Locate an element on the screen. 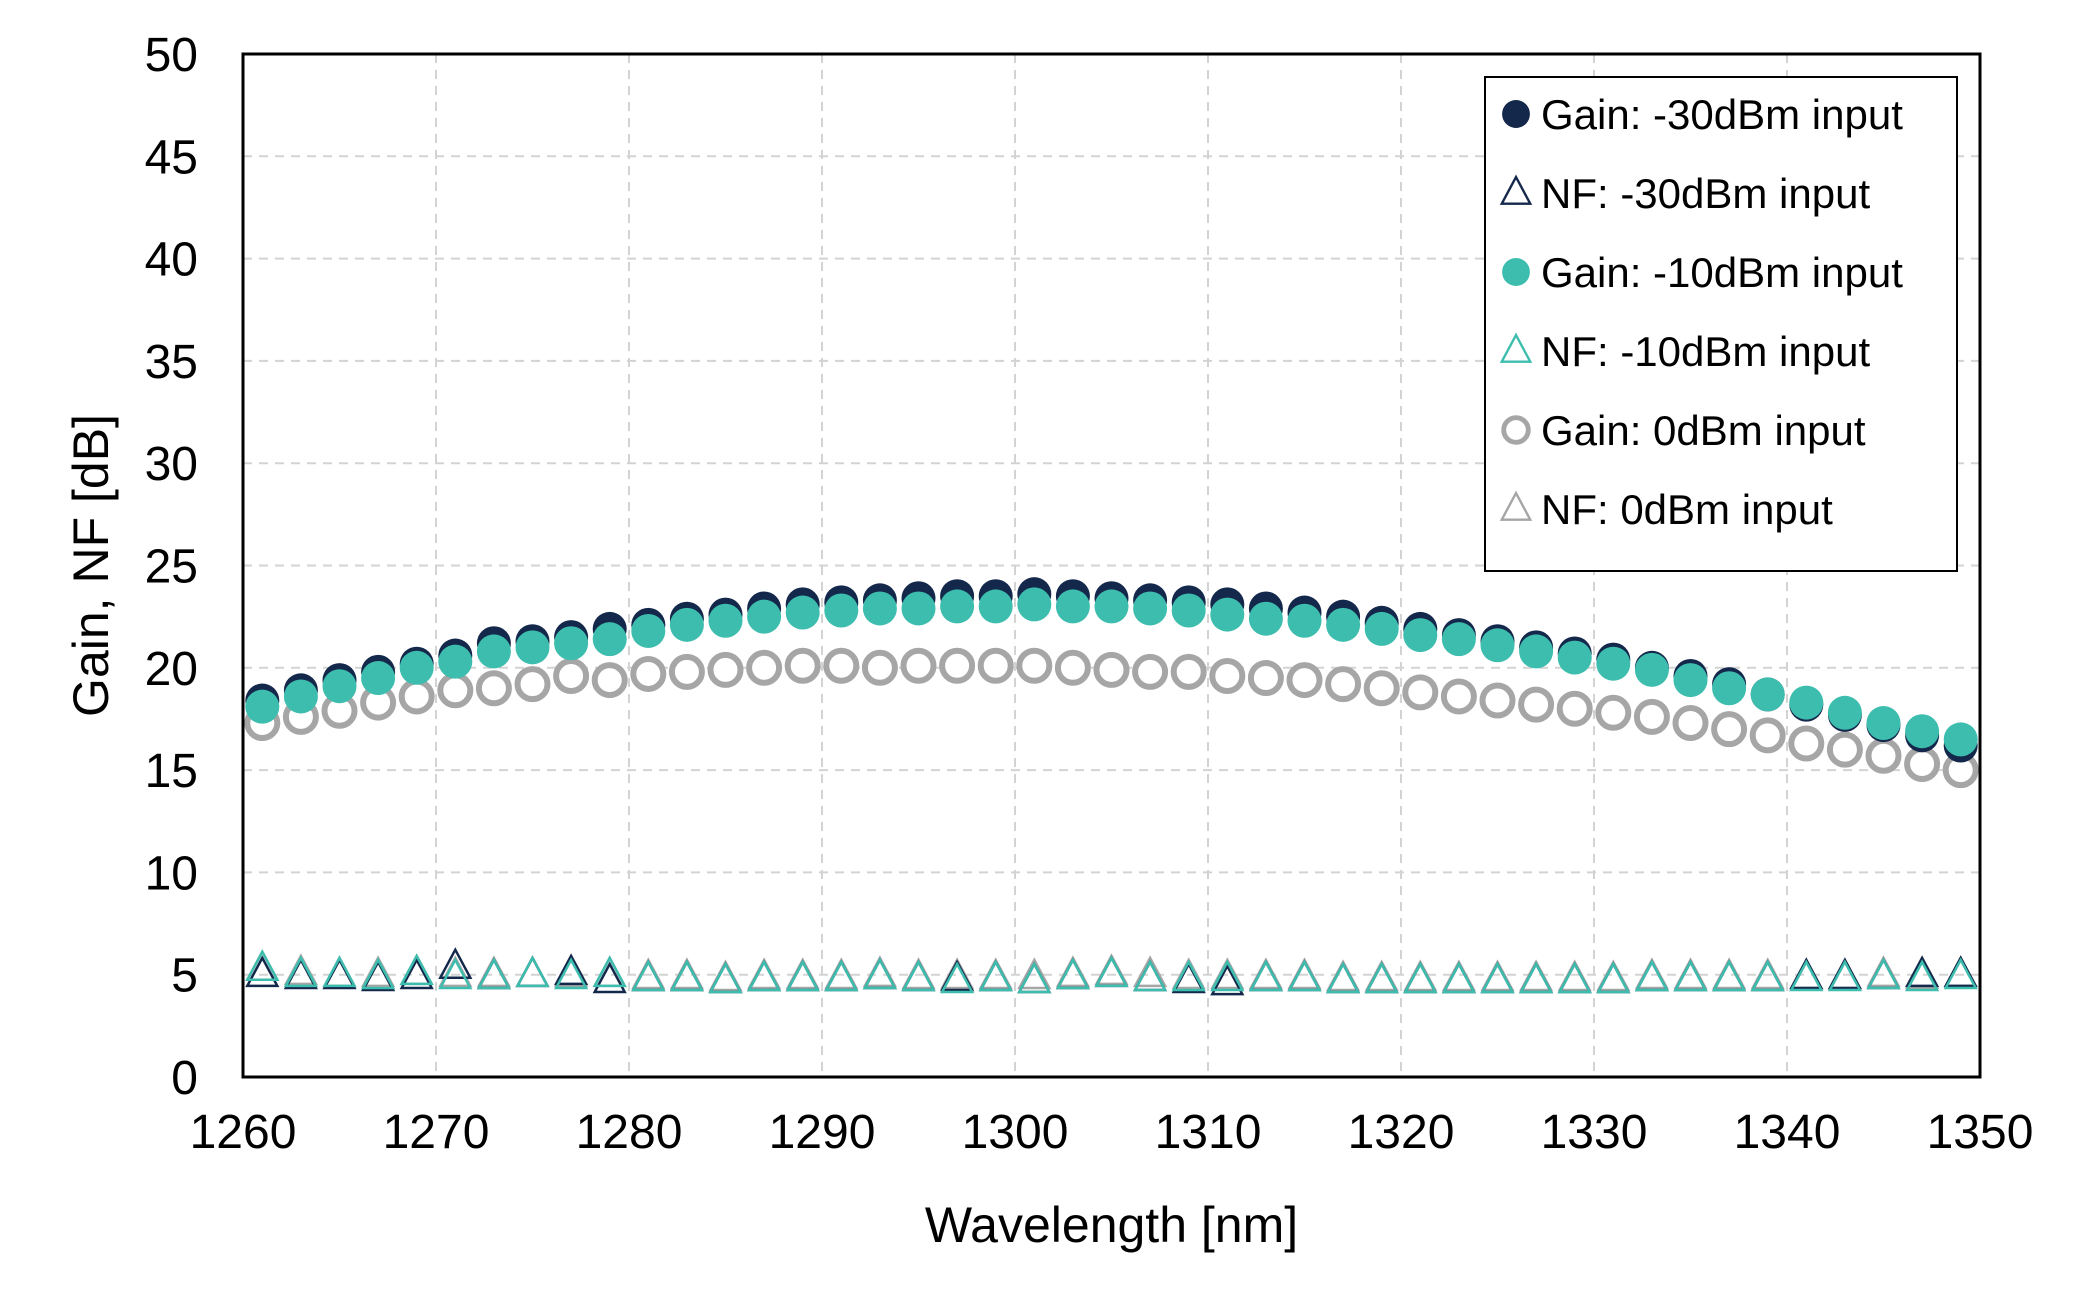 This screenshot has height=1304, width=2078. y-axis-title: Gain, NF [dB] is located at coordinates (91, 565).